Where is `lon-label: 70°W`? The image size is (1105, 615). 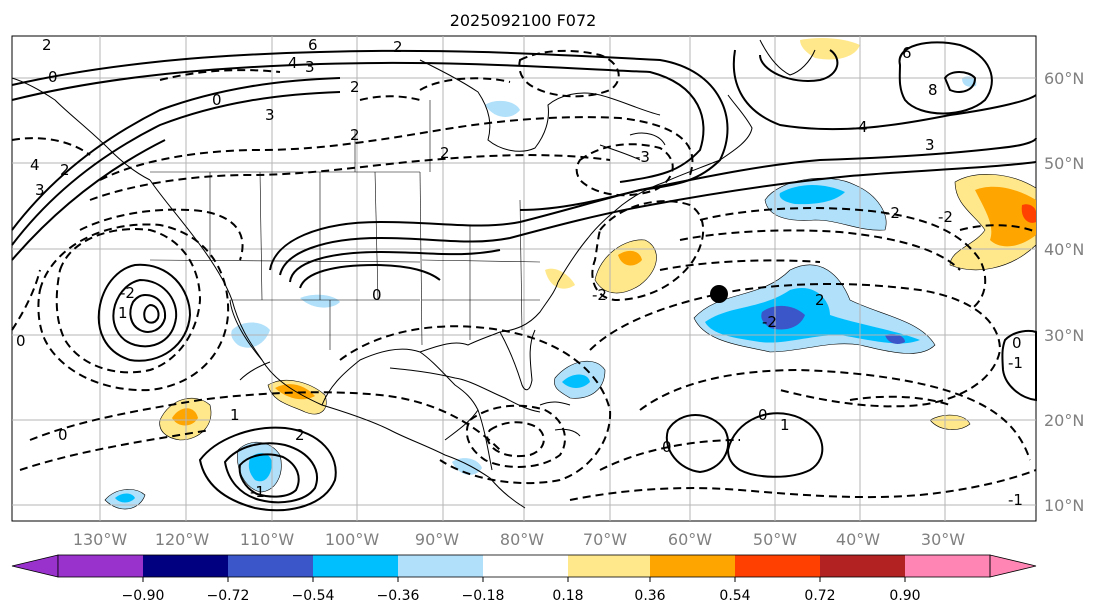
lon-label: 70°W is located at coordinates (605, 539).